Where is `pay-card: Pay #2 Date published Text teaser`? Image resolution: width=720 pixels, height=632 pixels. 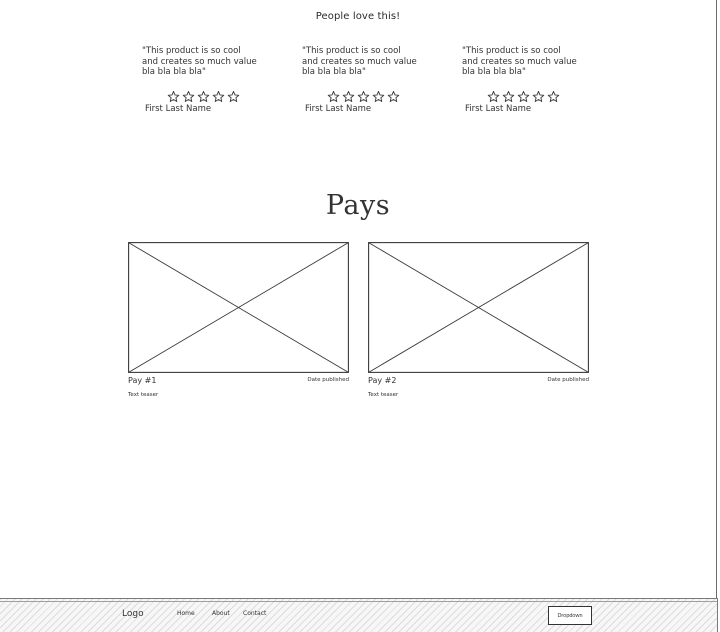
pay-card: Pay #2 Date published Text teaser is located at coordinates (478, 324).